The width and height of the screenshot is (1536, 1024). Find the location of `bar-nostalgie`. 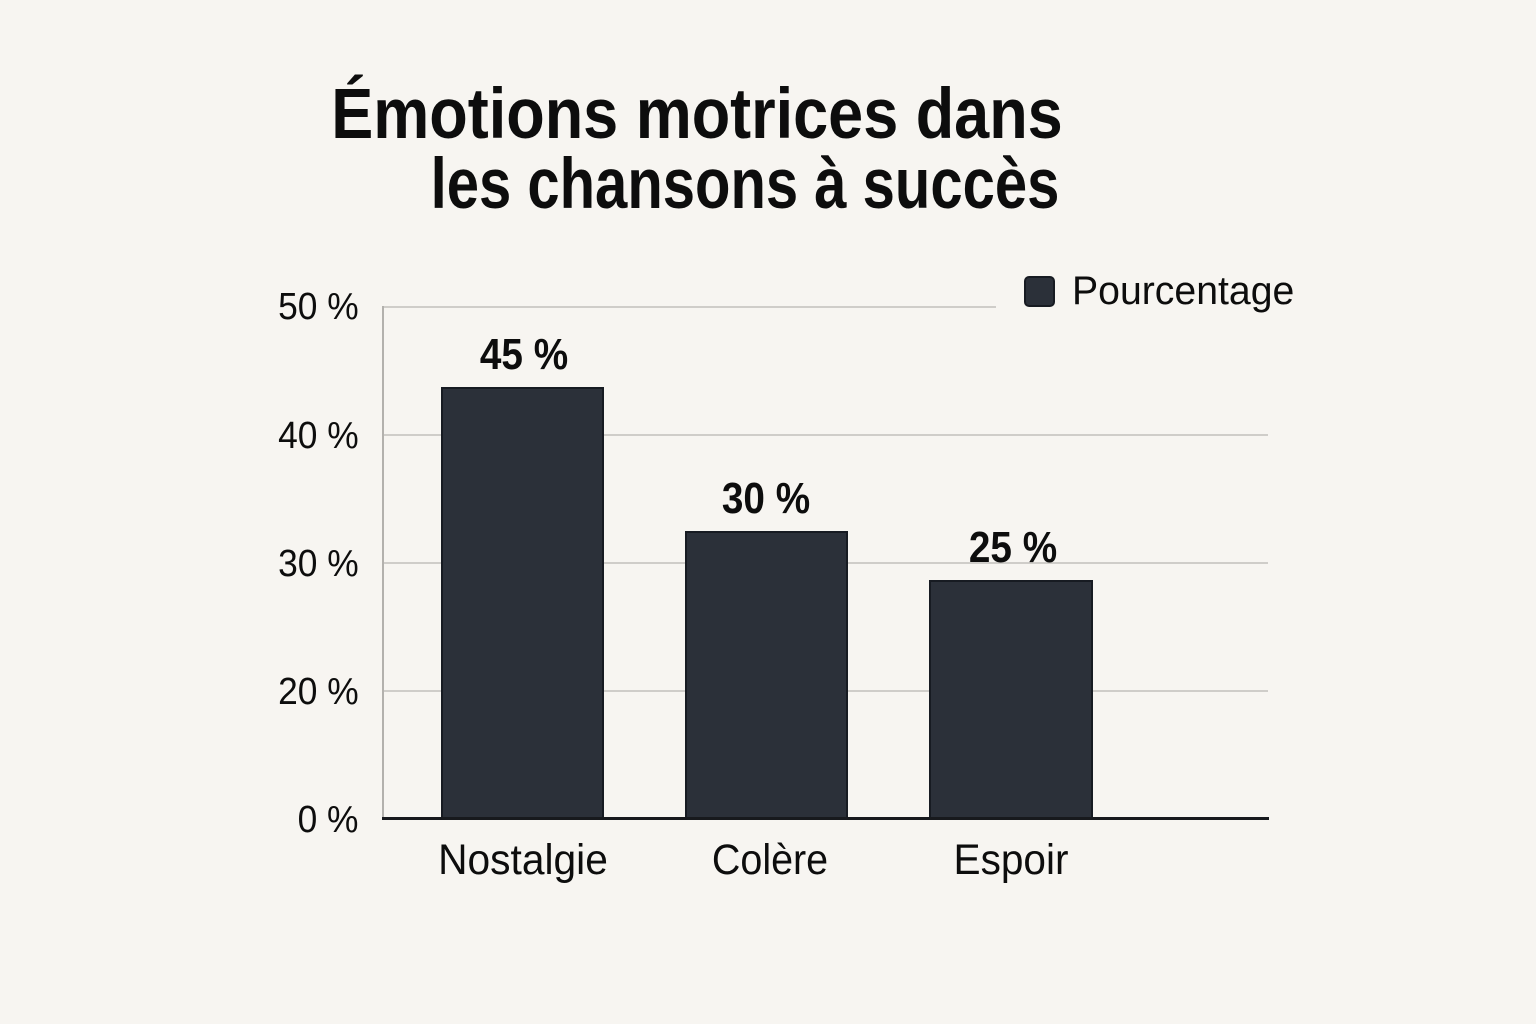

bar-nostalgie is located at coordinates (523, 603).